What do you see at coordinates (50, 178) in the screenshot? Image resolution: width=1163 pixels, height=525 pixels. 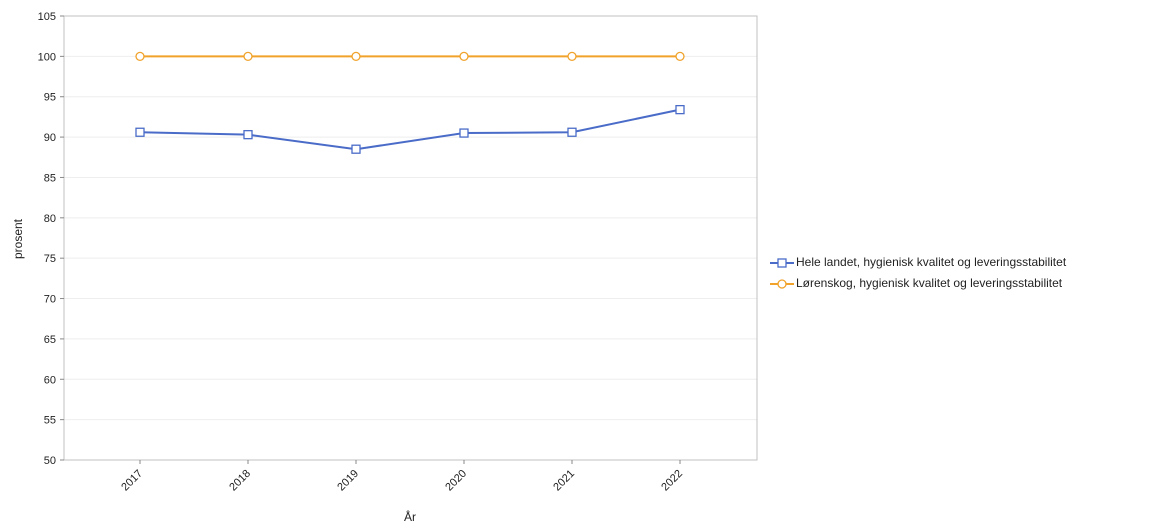 I see `y-tick-label: 85` at bounding box center [50, 178].